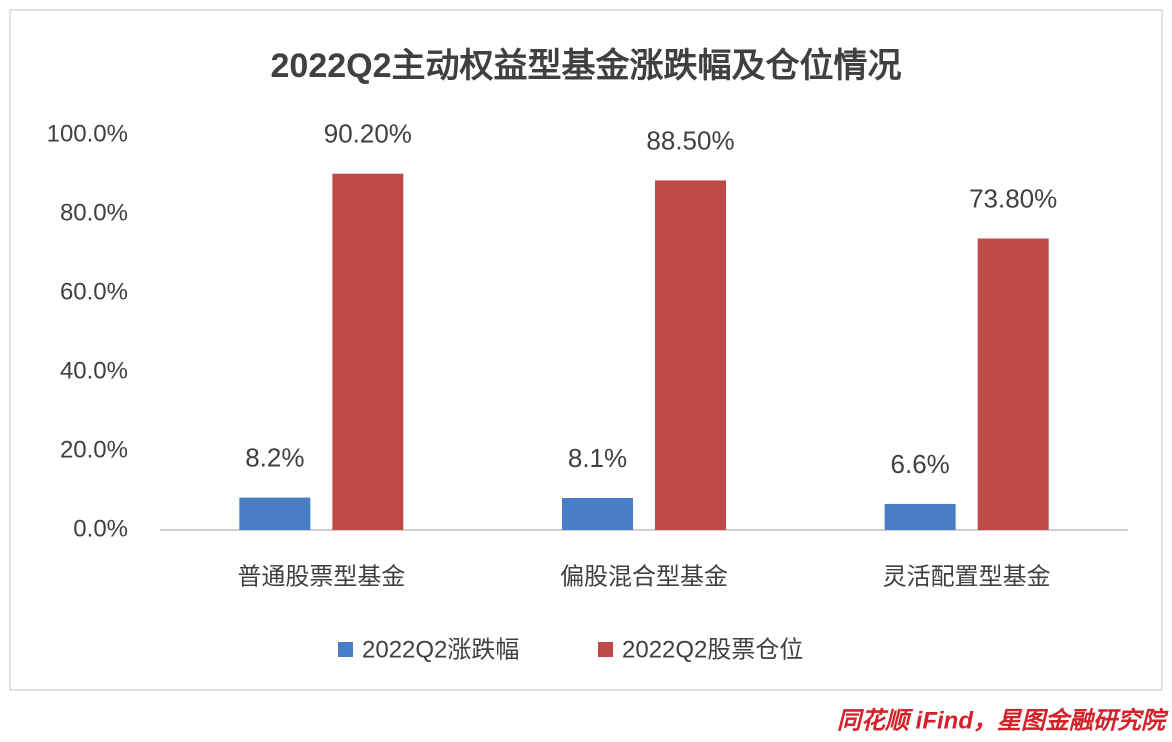 This screenshot has height=742, width=1172. What do you see at coordinates (597, 458) in the screenshot?
I see `value-label: 8.1%` at bounding box center [597, 458].